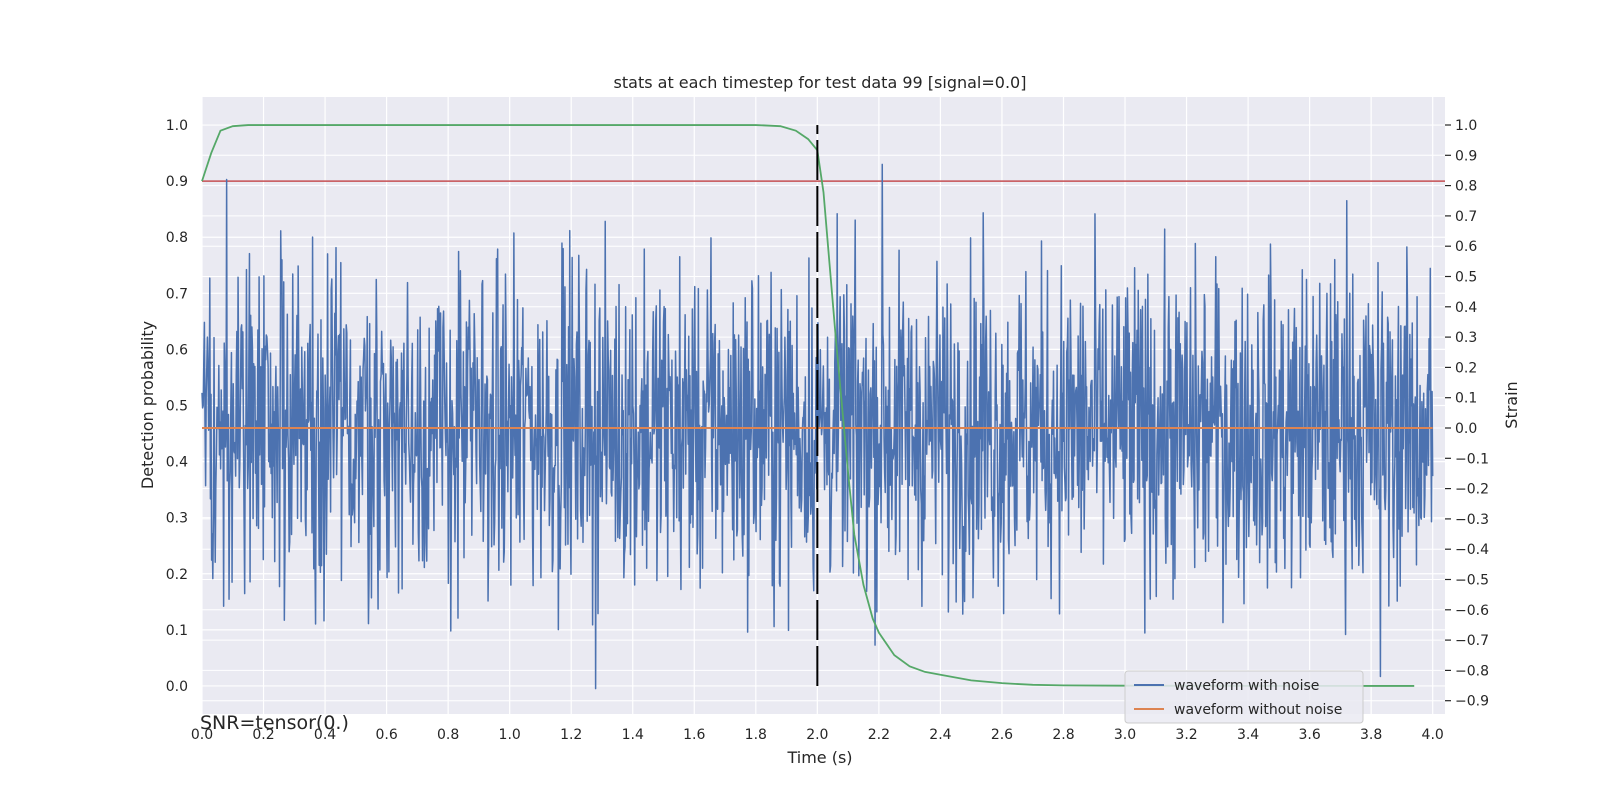  Describe the element at coordinates (1466, 278) in the screenshot. I see `y2-tick-label: 0.5` at that location.